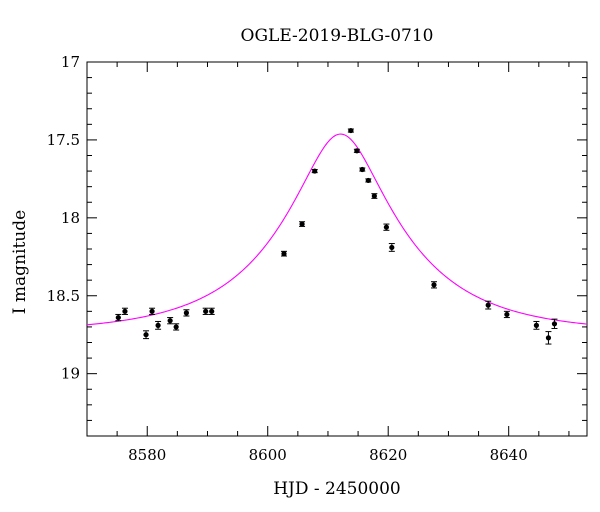 The image size is (600, 512). What do you see at coordinates (63, 296) in the screenshot?
I see `y-tick-label: 18.5` at bounding box center [63, 296].